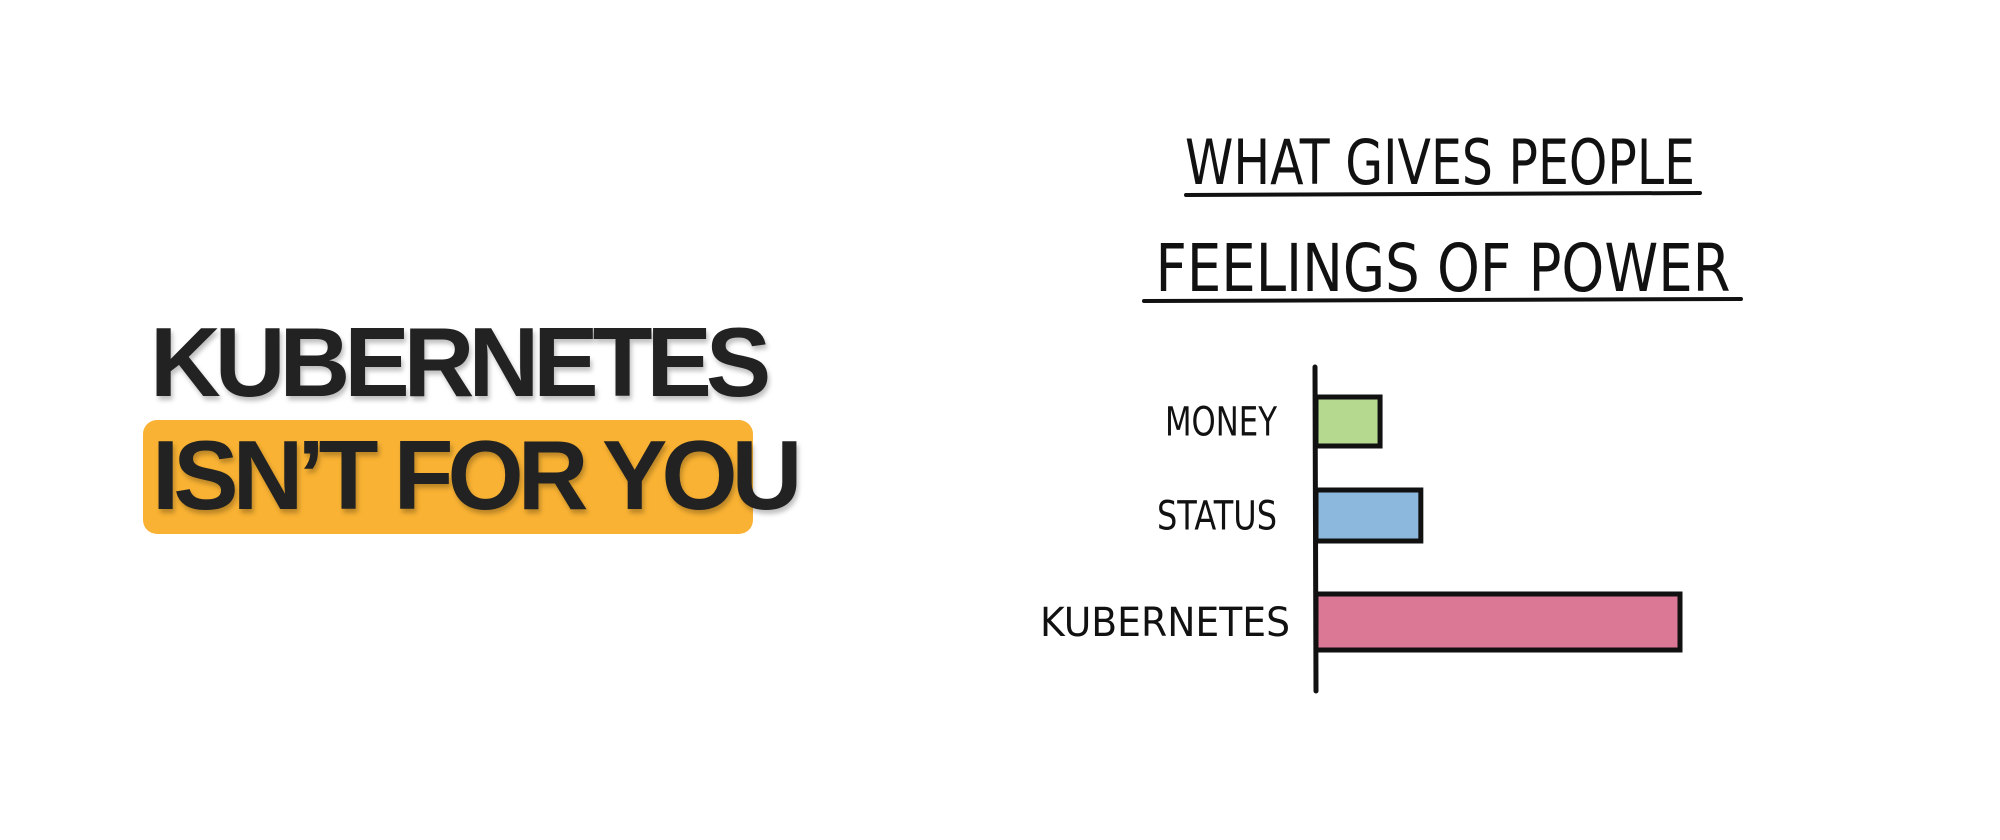 The image size is (2000, 840). I want to click on y-axis, so click(1315, 529).